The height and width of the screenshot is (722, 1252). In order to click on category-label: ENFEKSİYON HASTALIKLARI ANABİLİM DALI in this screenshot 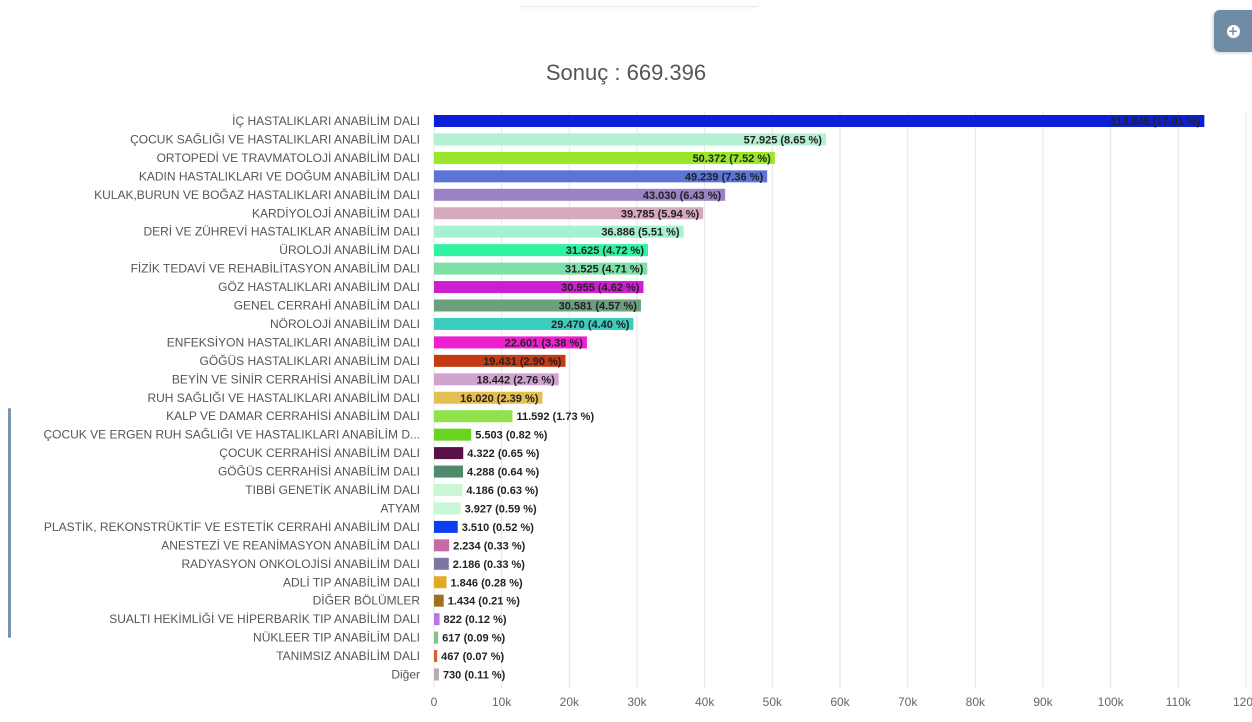, I will do `click(293, 342)`.